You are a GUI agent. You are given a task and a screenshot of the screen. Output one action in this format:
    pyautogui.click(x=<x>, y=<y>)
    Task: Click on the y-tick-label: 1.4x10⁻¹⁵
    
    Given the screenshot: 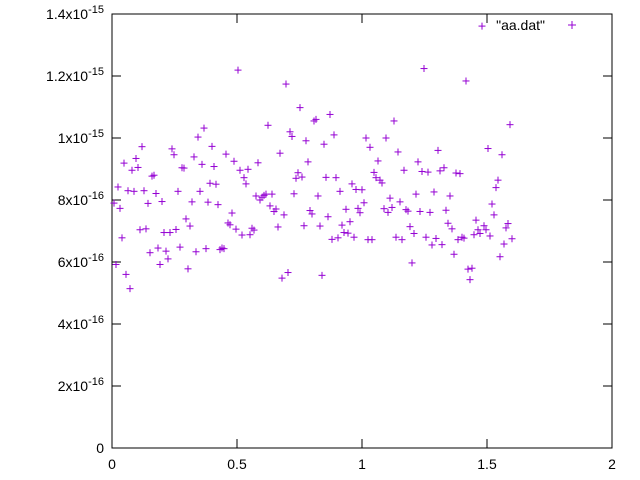 What is the action you would take?
    pyautogui.click(x=75, y=13)
    